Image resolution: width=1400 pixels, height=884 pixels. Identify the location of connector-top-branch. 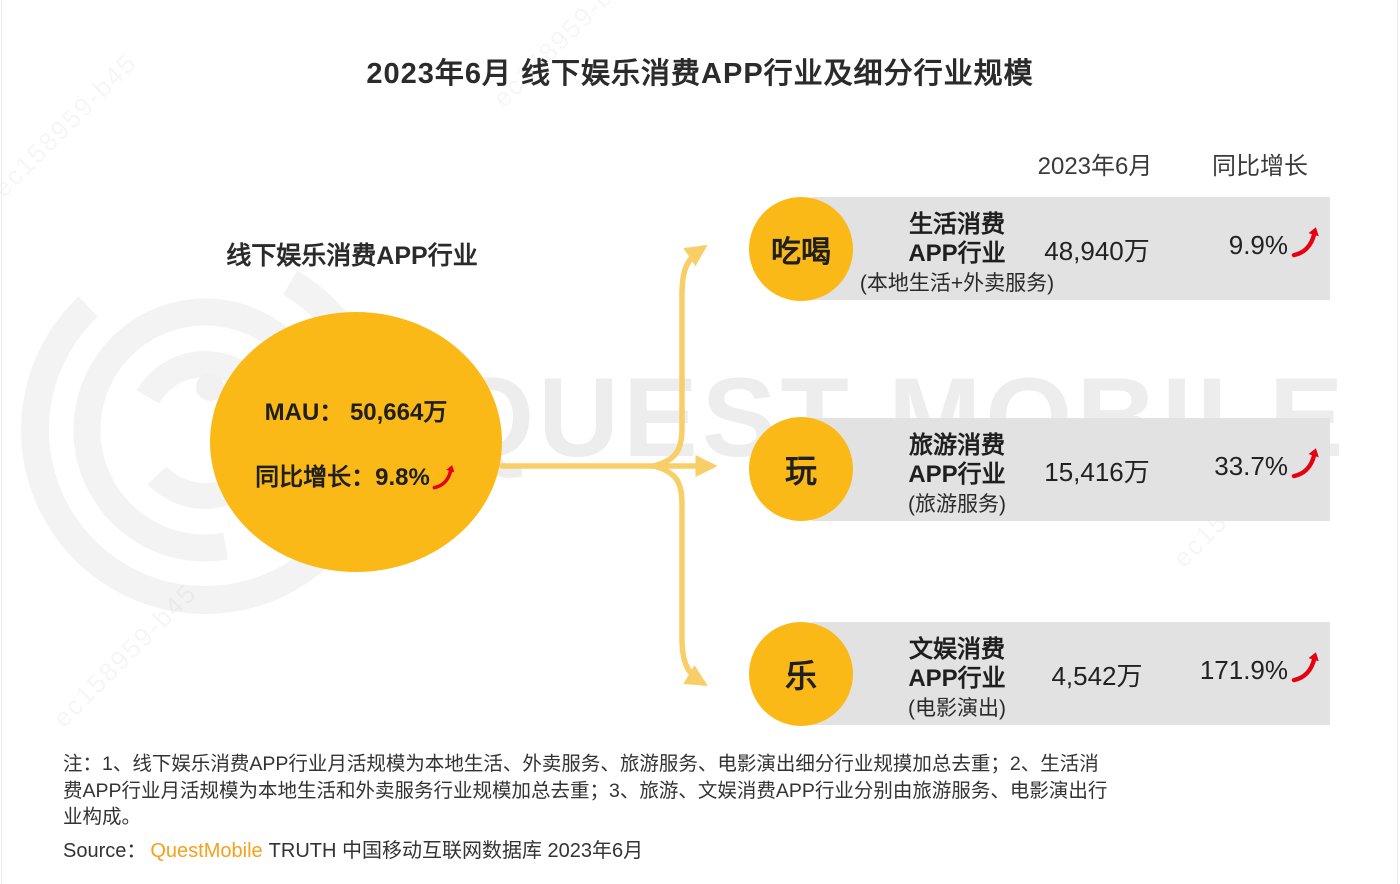
(679, 356).